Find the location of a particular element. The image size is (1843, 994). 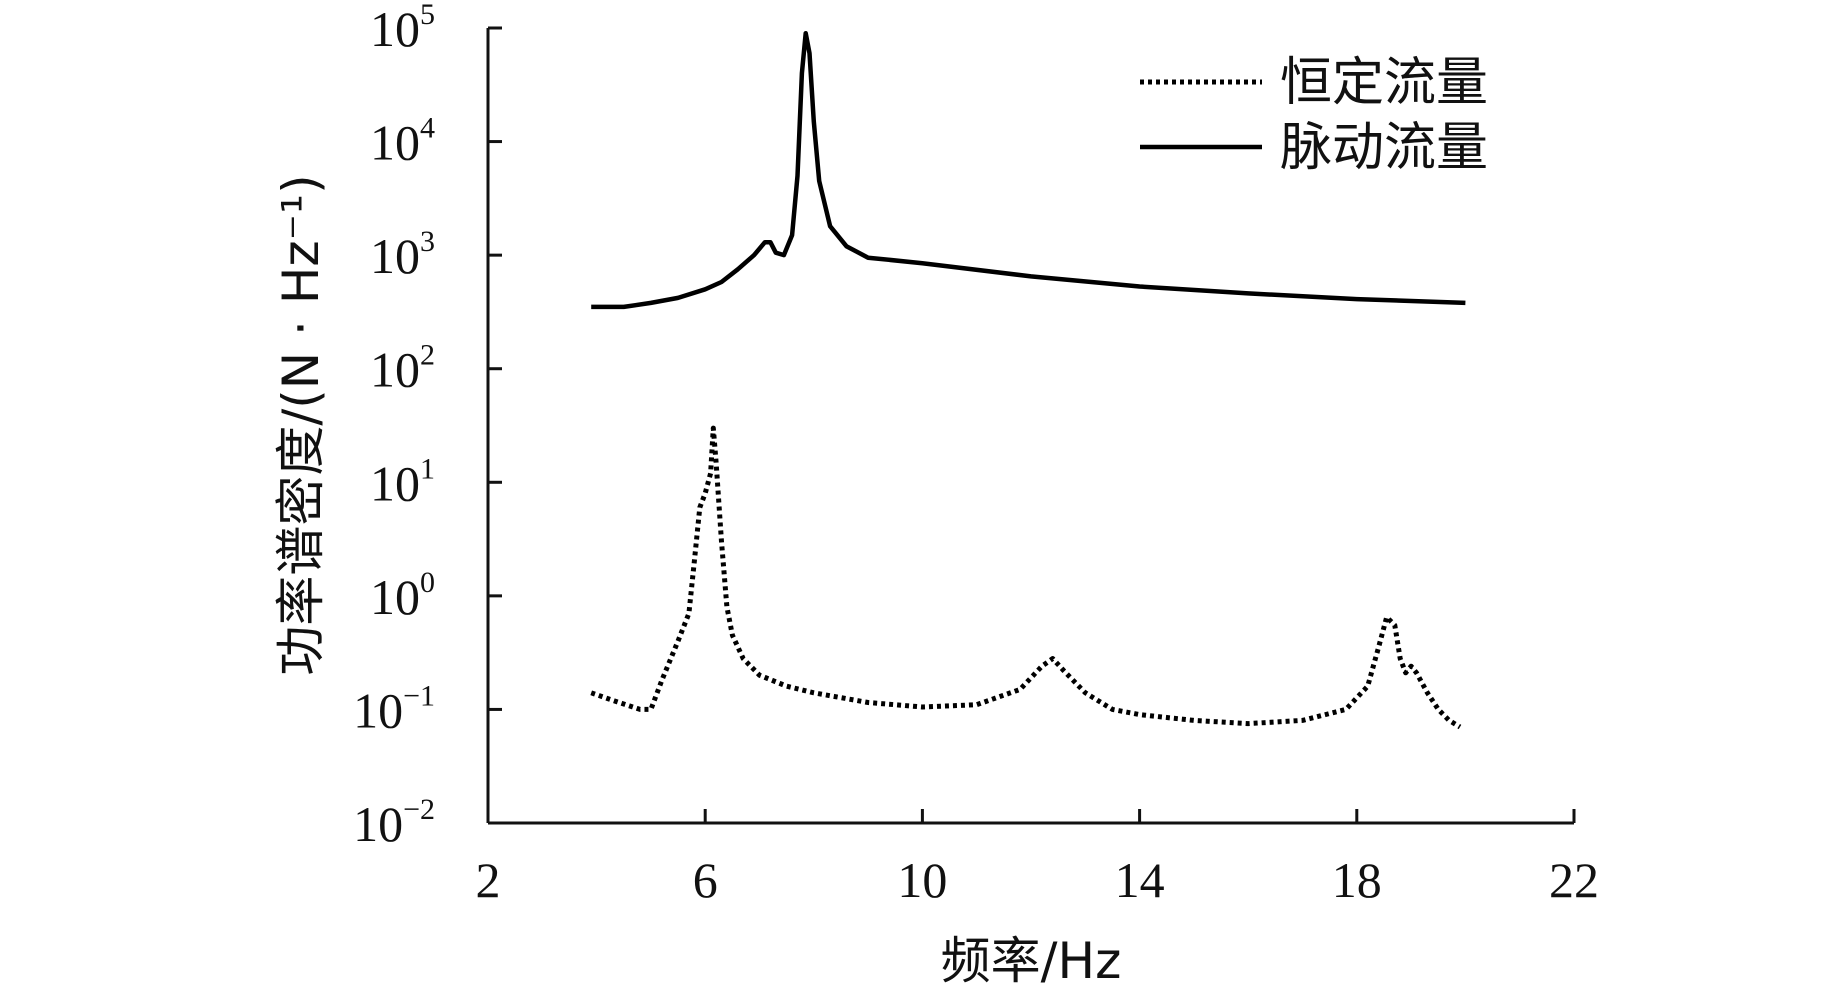

legend-label: 恒定流量 is located at coordinates (1384, 83).